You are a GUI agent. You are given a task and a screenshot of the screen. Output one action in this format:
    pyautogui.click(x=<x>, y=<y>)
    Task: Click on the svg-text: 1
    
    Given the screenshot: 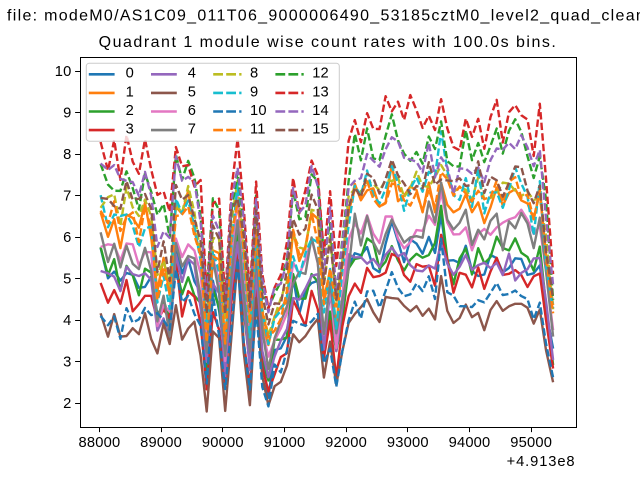 What is the action you would take?
    pyautogui.click(x=130, y=92)
    